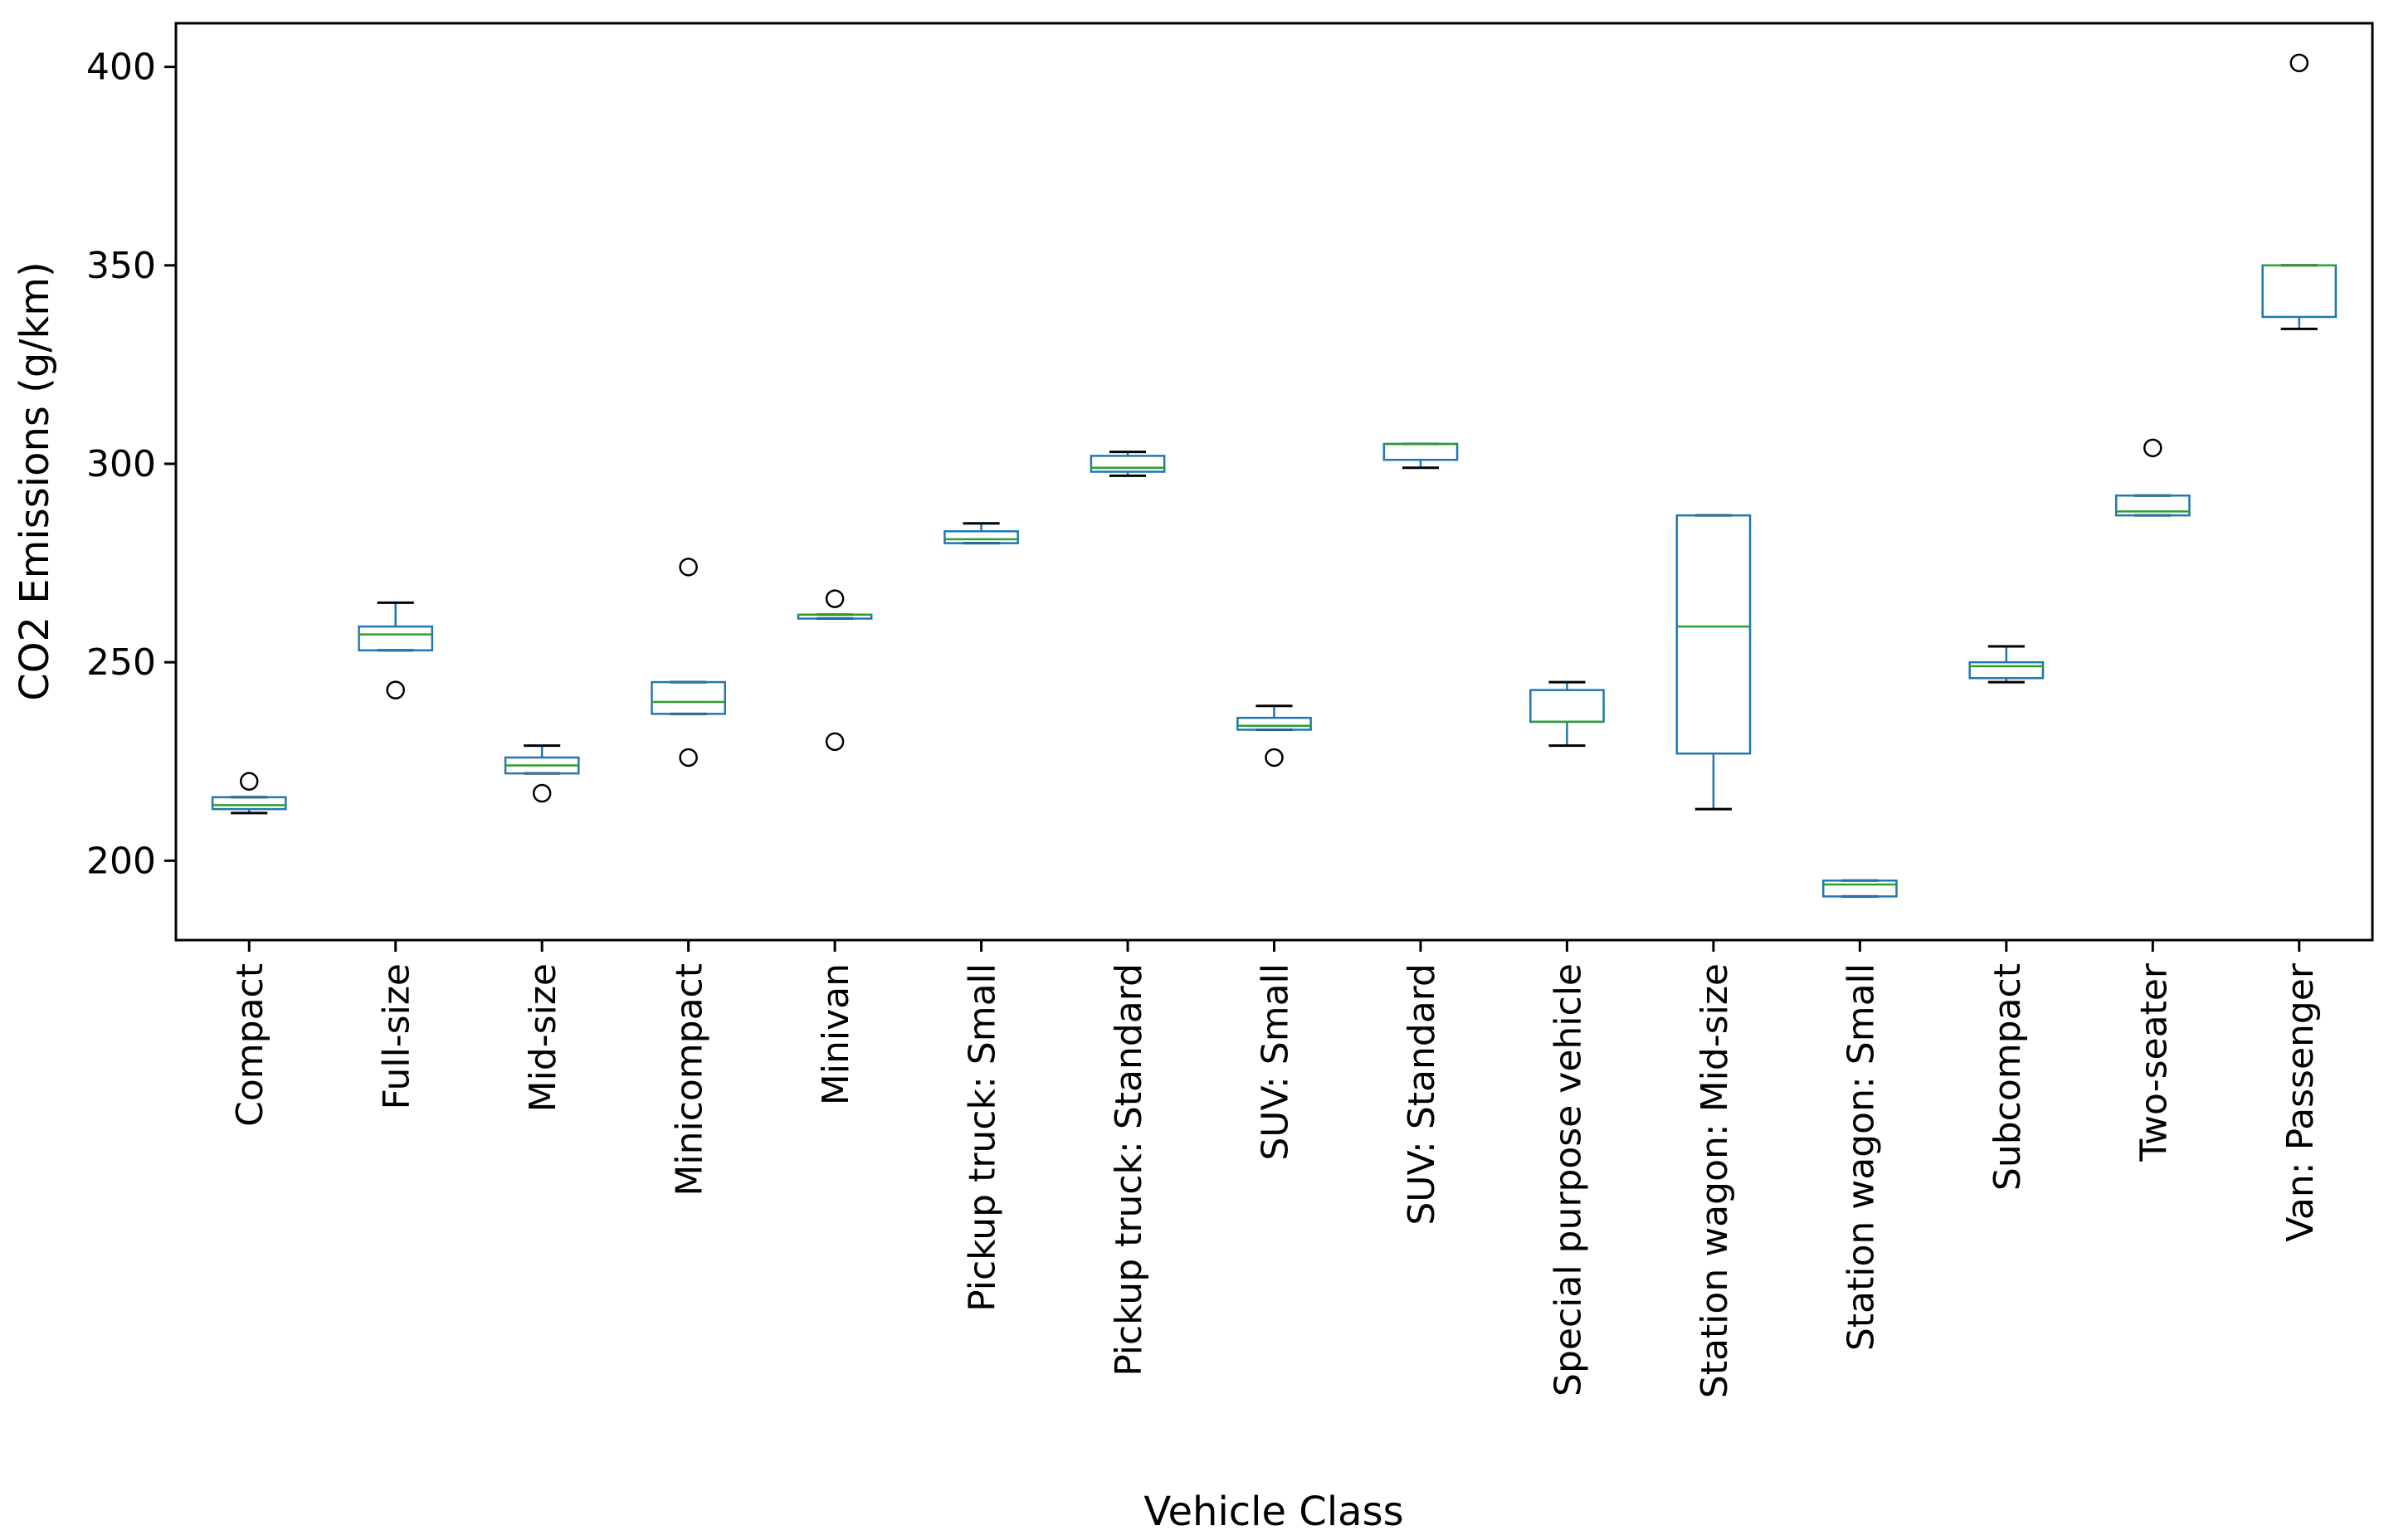  Describe the element at coordinates (250, 1045) in the screenshot. I see `x-tick-label: Compact` at that location.